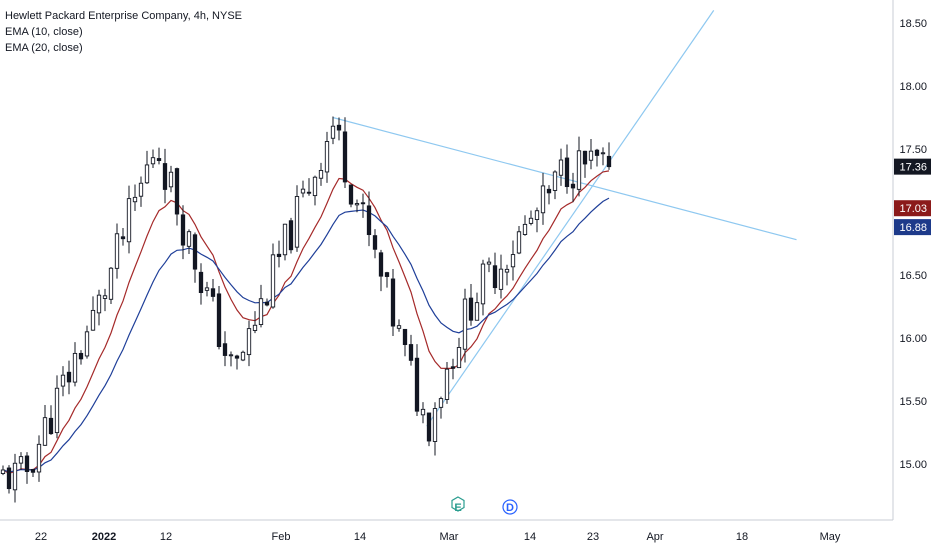 This screenshot has height=550, width=932. What do you see at coordinates (446, 531) in the screenshot?
I see `time-axis: 22 2022 12 Feb 14 Mar 14 23 Apr 18 May` at bounding box center [446, 531].